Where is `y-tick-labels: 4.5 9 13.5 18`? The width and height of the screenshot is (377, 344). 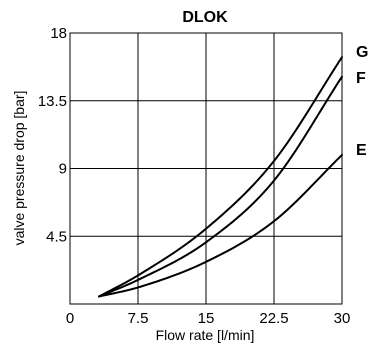
y-tick-labels: 4.5 9 13.5 18 is located at coordinates (52, 135).